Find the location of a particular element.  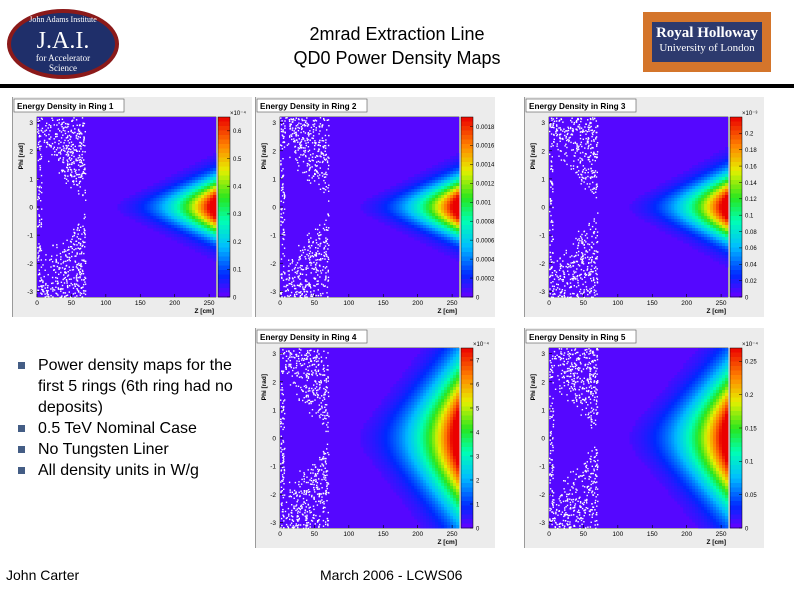

color-scale-tick-label: 0.14 is located at coordinates (751, 184).